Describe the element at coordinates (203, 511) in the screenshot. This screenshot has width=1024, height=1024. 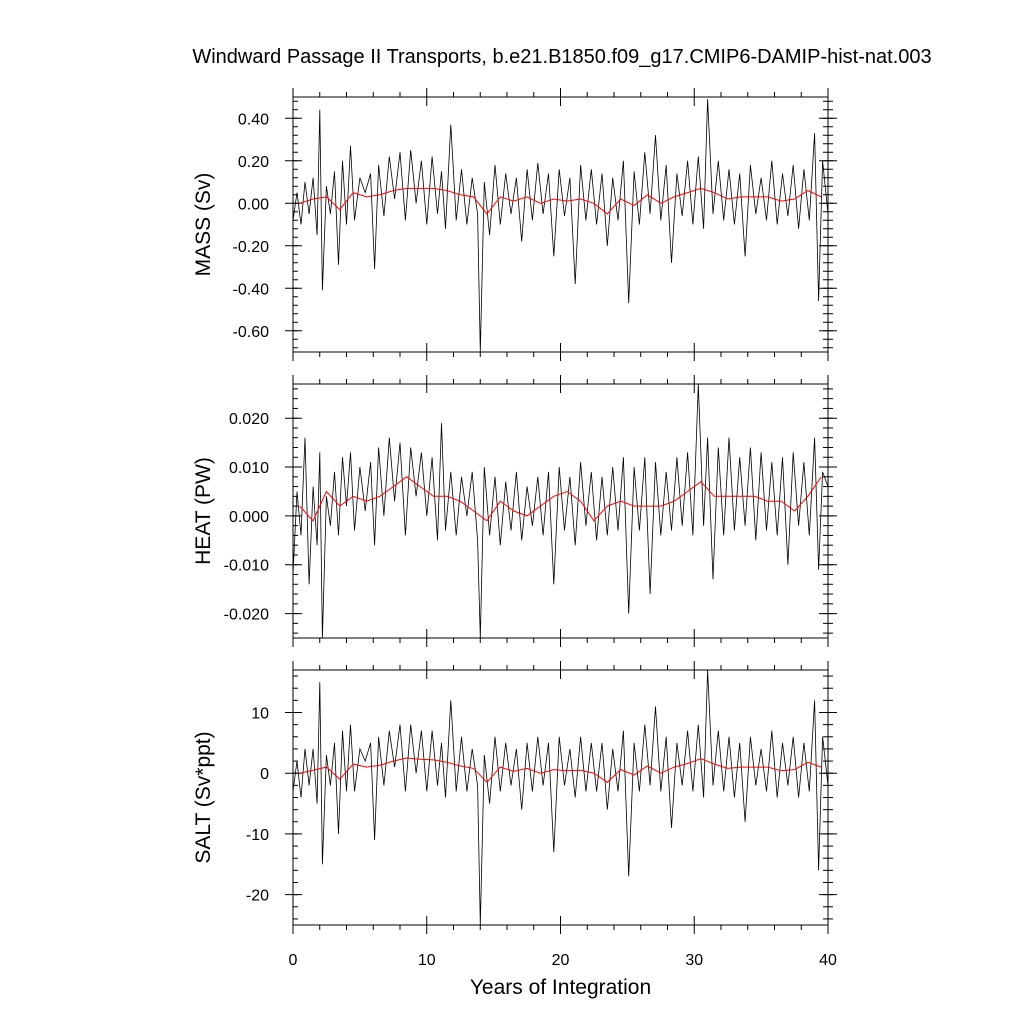
I see `y-axis-label-2: HEAT (PW)` at that location.